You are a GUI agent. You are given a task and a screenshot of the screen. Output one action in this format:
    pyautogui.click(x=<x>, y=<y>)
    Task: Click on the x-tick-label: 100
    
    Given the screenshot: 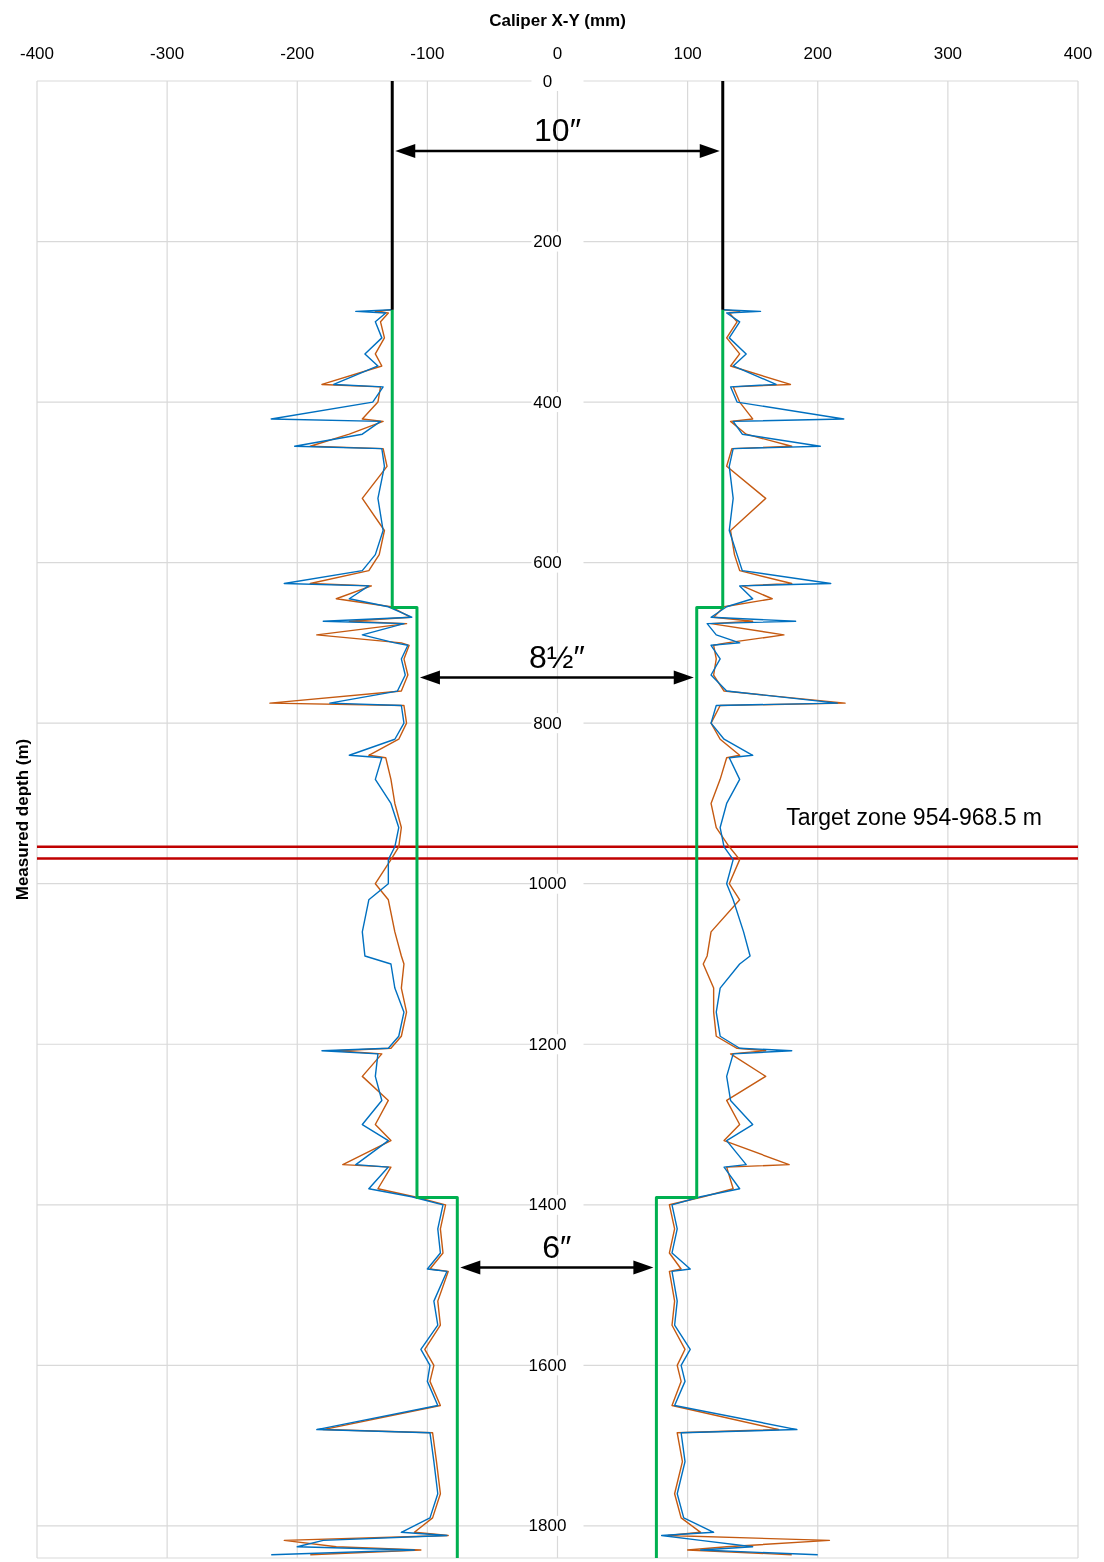 What is the action you would take?
    pyautogui.click(x=687, y=53)
    